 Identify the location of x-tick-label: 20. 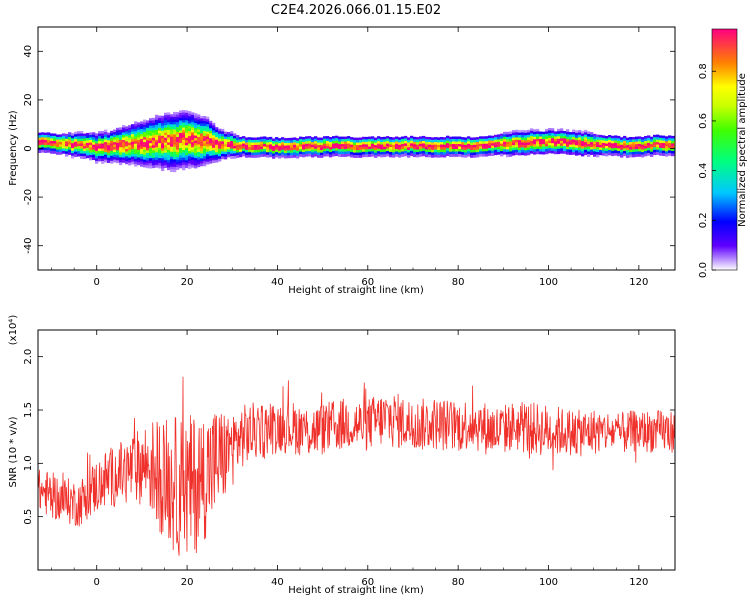
(187, 282).